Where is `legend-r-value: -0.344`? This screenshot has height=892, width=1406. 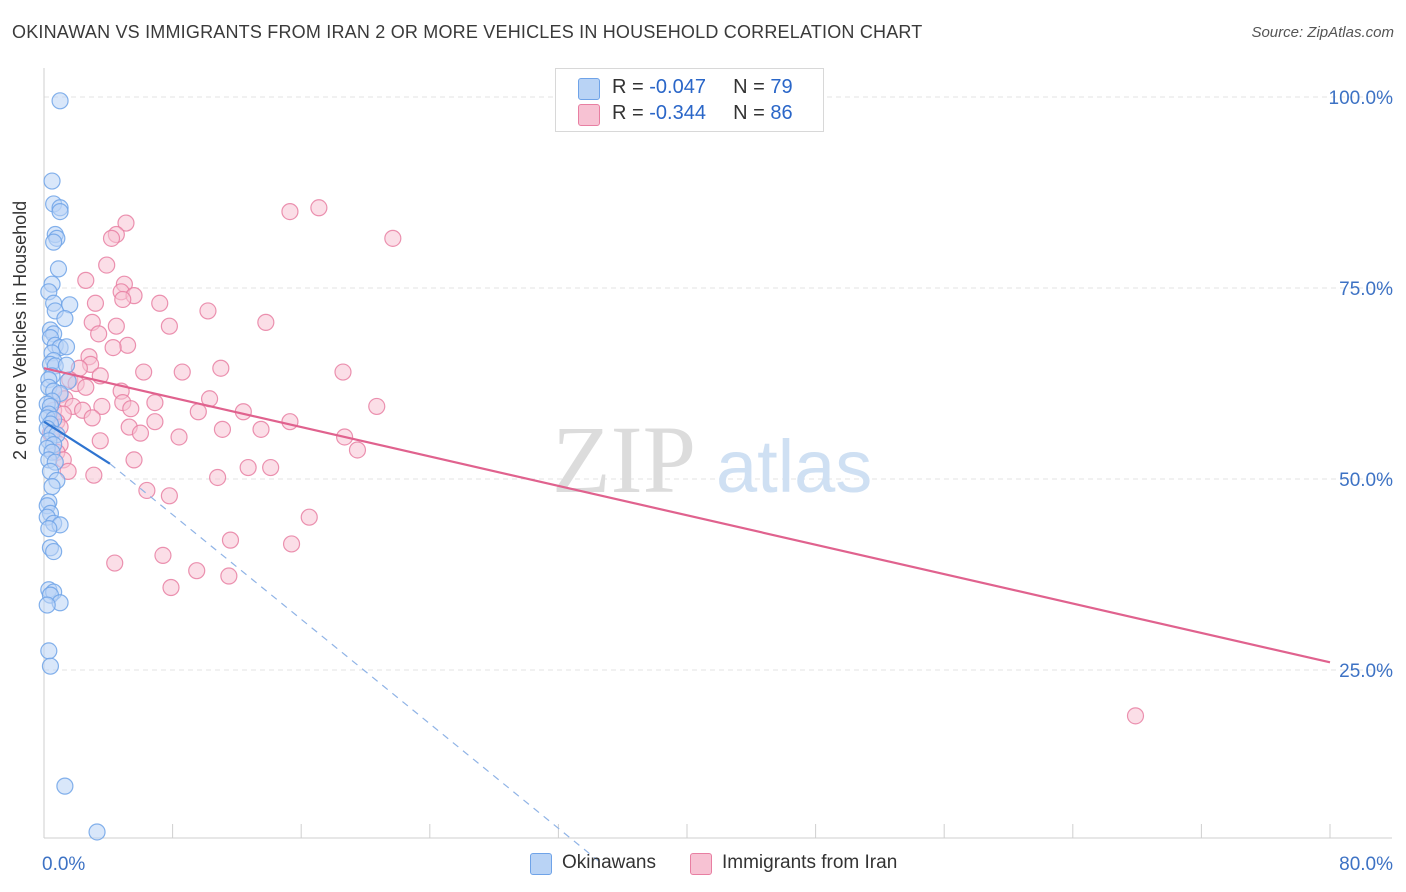 legend-r-value: -0.344 is located at coordinates (677, 113).